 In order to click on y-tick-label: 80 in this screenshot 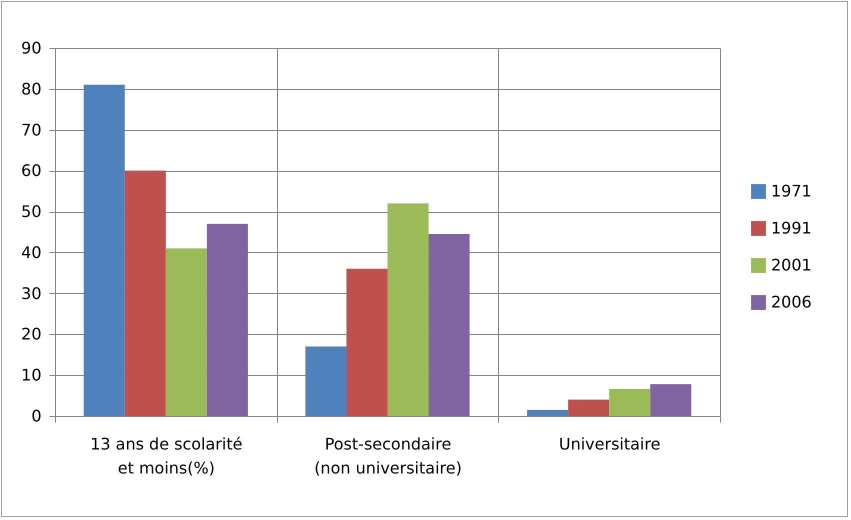, I will do `click(31, 88)`.